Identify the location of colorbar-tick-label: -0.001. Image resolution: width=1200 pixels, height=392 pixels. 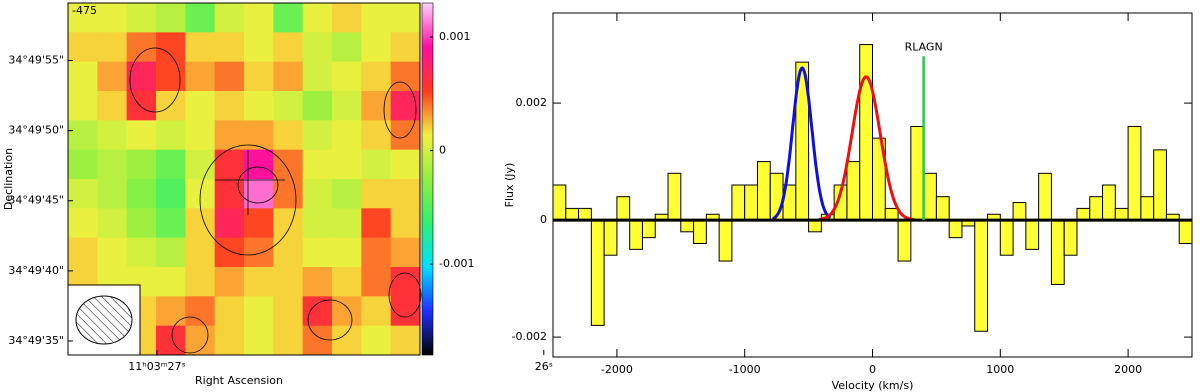
(456, 263).